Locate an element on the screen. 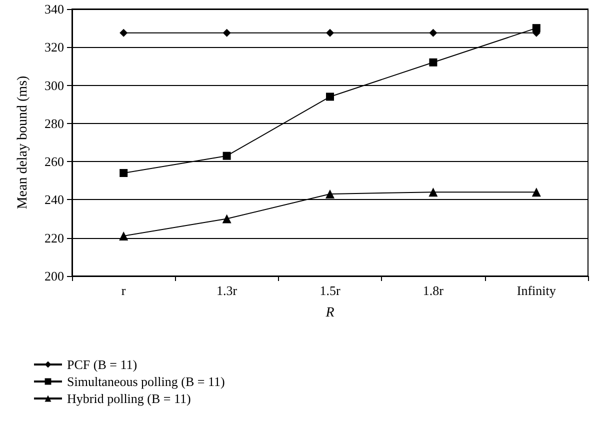 This screenshot has height=446, width=604. x-tick-label: Infinity is located at coordinates (536, 290).